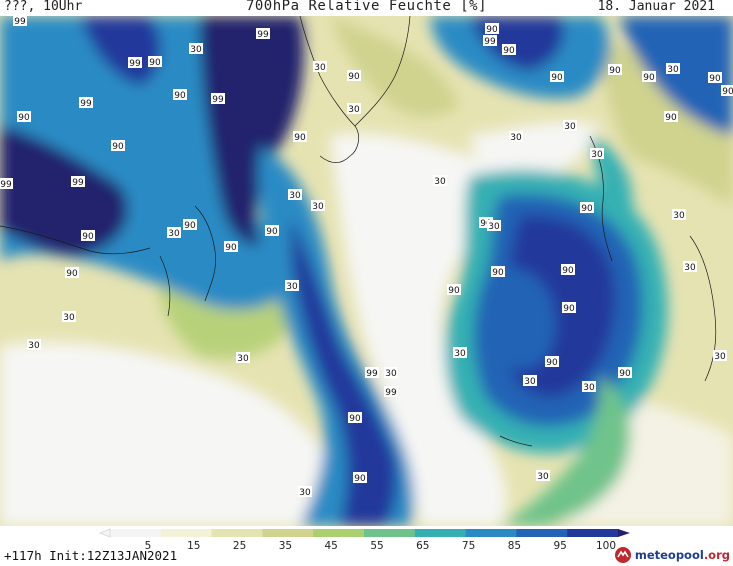  Describe the element at coordinates (43, 7) in the screenshot. I see `valid-time-label: ???, 10Uhr` at that location.